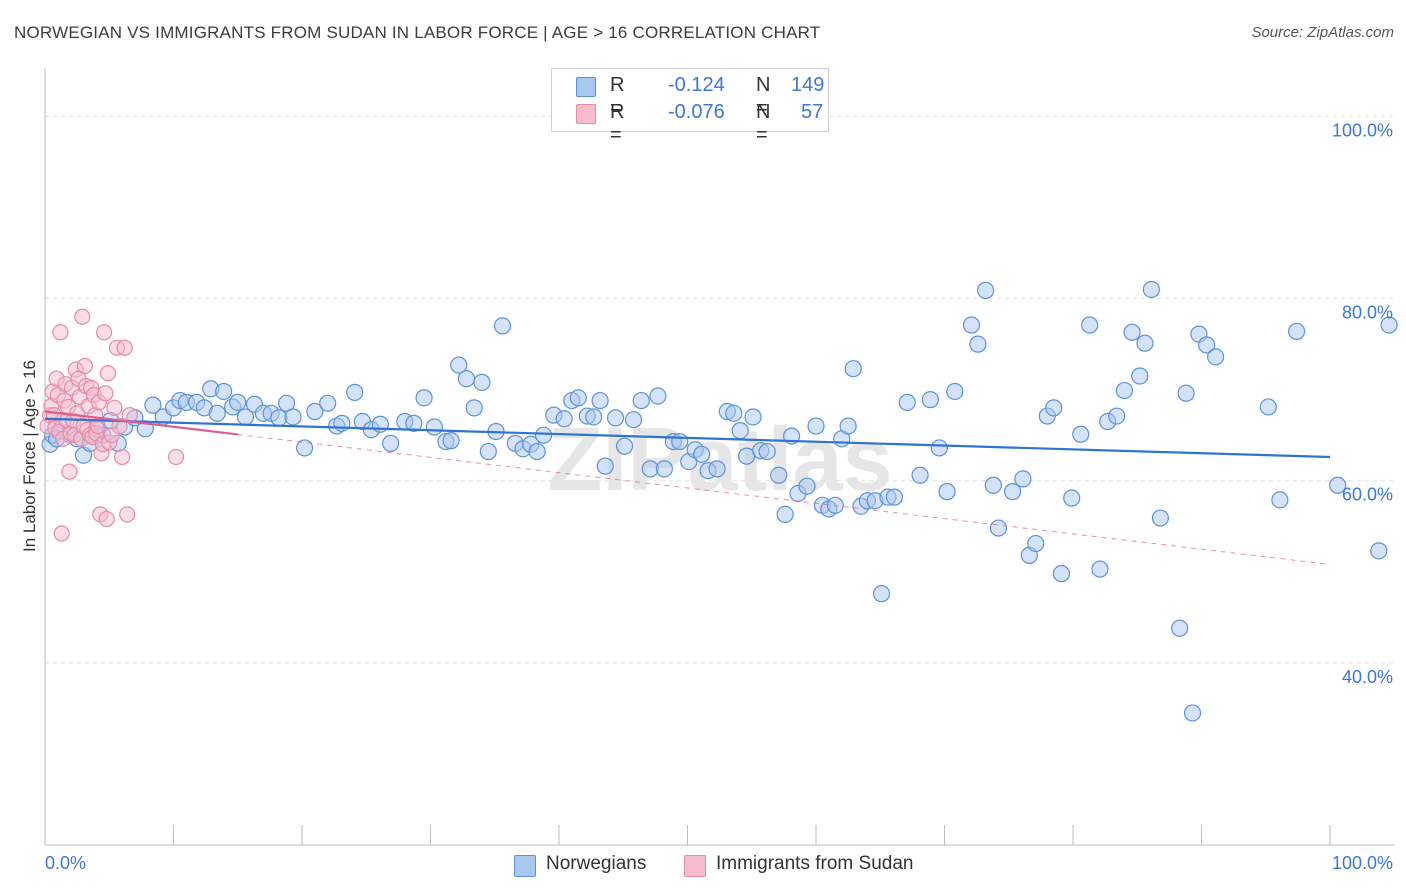 This screenshot has height=892, width=1406. What do you see at coordinates (808, 85) in the screenshot?
I see `legend-n-value: 149` at bounding box center [808, 85].